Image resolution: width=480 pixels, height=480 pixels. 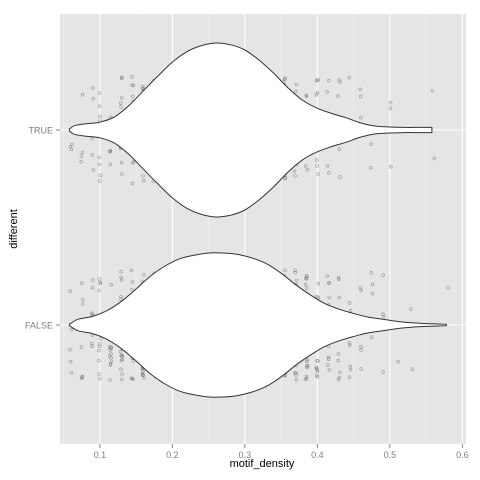 I want to click on x-tick-label: 0.3, so click(x=245, y=455).